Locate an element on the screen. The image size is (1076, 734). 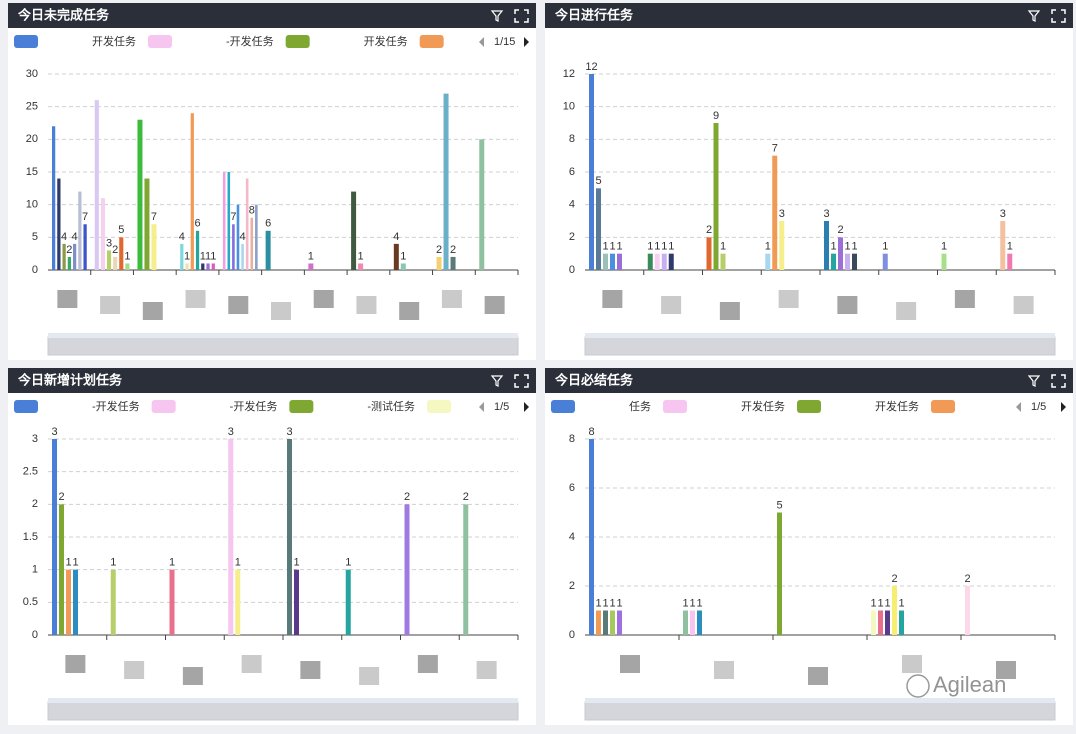
y-tick-label: 2.5 is located at coordinates (30, 472).